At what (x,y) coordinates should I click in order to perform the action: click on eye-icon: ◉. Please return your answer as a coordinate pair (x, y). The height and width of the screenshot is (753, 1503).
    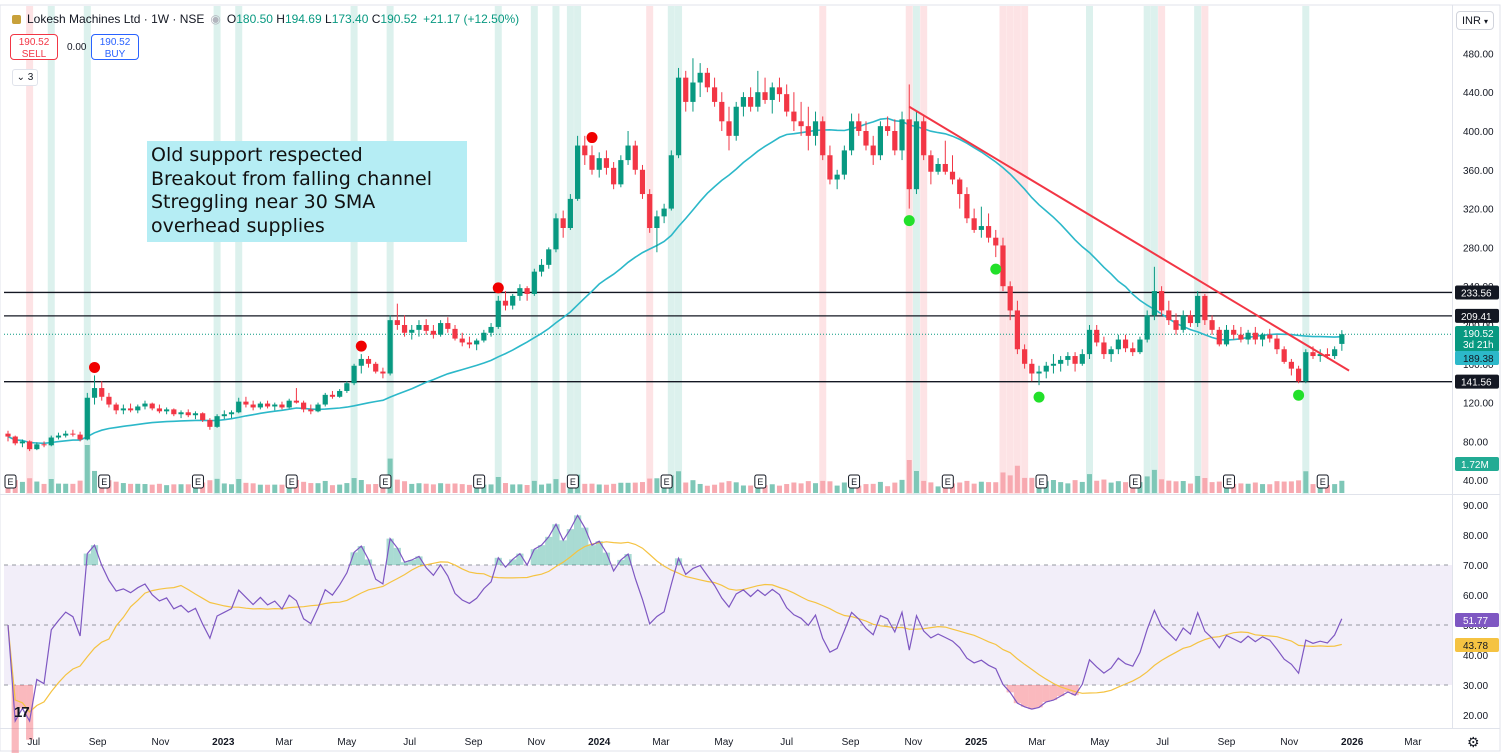
    Looking at the image, I should click on (215, 19).